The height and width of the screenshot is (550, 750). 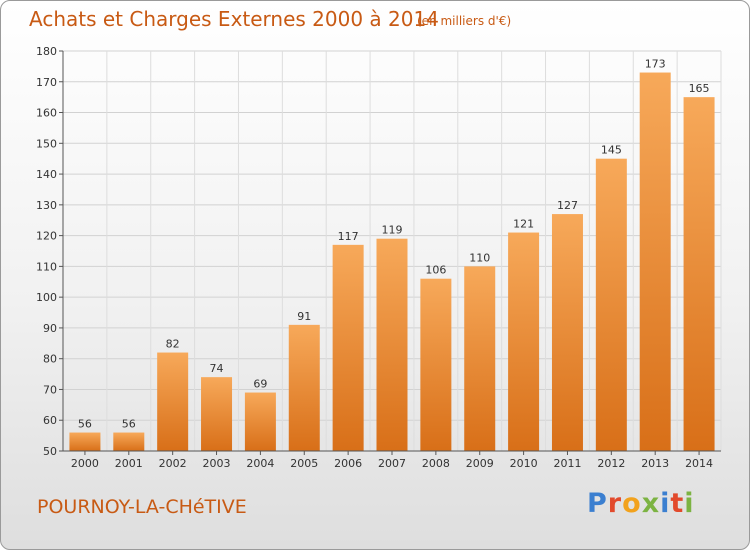 What do you see at coordinates (173, 344) in the screenshot?
I see `bar-value-label: 82` at bounding box center [173, 344].